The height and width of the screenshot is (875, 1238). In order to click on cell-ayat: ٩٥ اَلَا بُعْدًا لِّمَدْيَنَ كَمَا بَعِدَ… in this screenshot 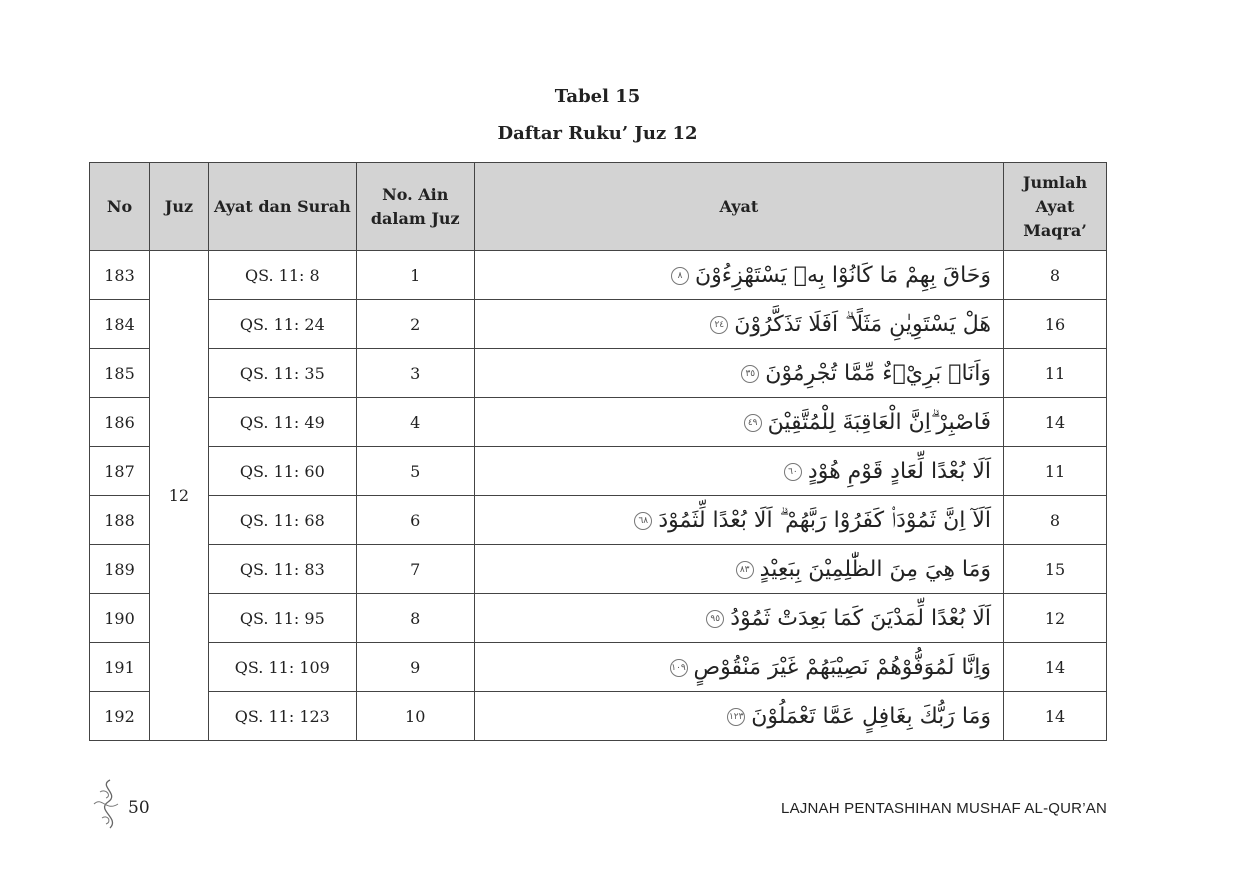, I will do `click(739, 618)`.